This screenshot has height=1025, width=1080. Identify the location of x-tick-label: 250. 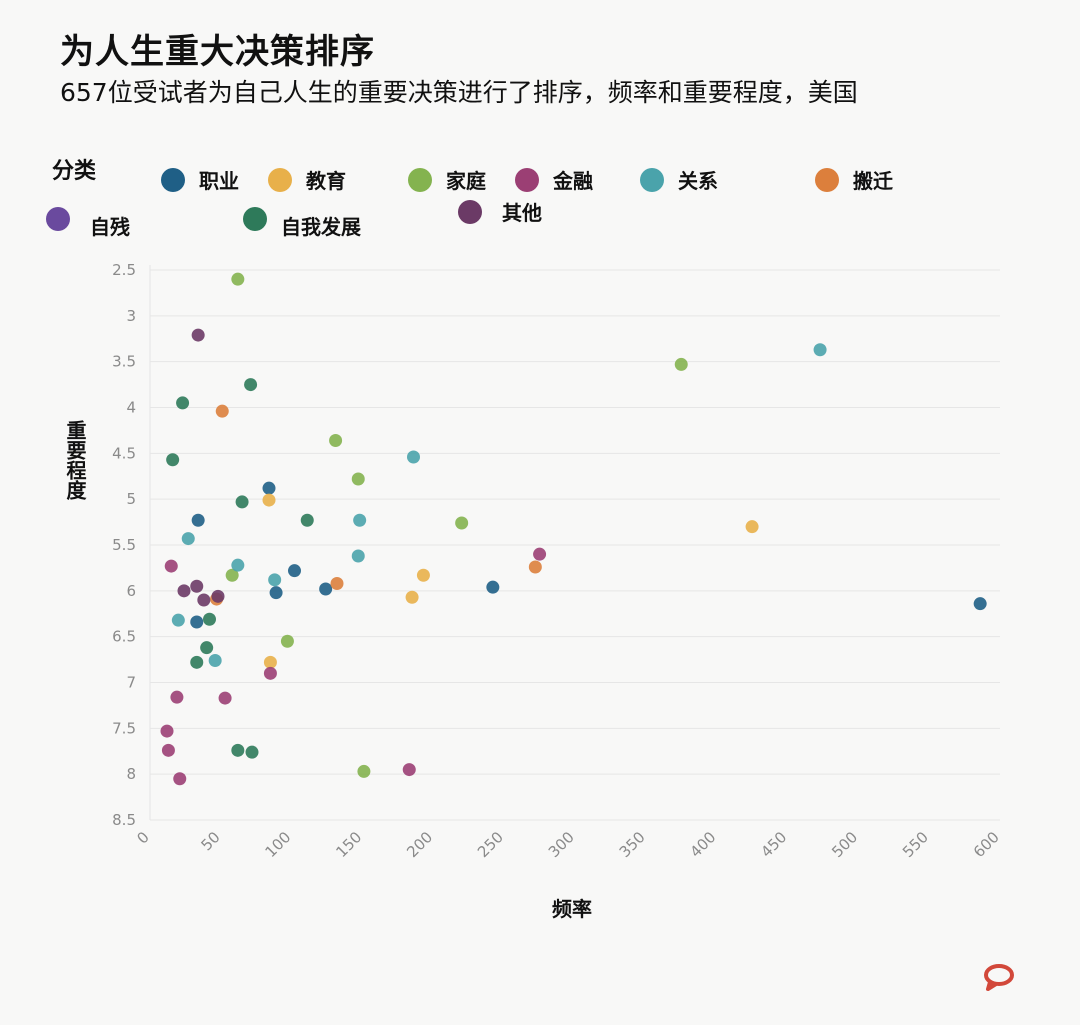
(490, 844).